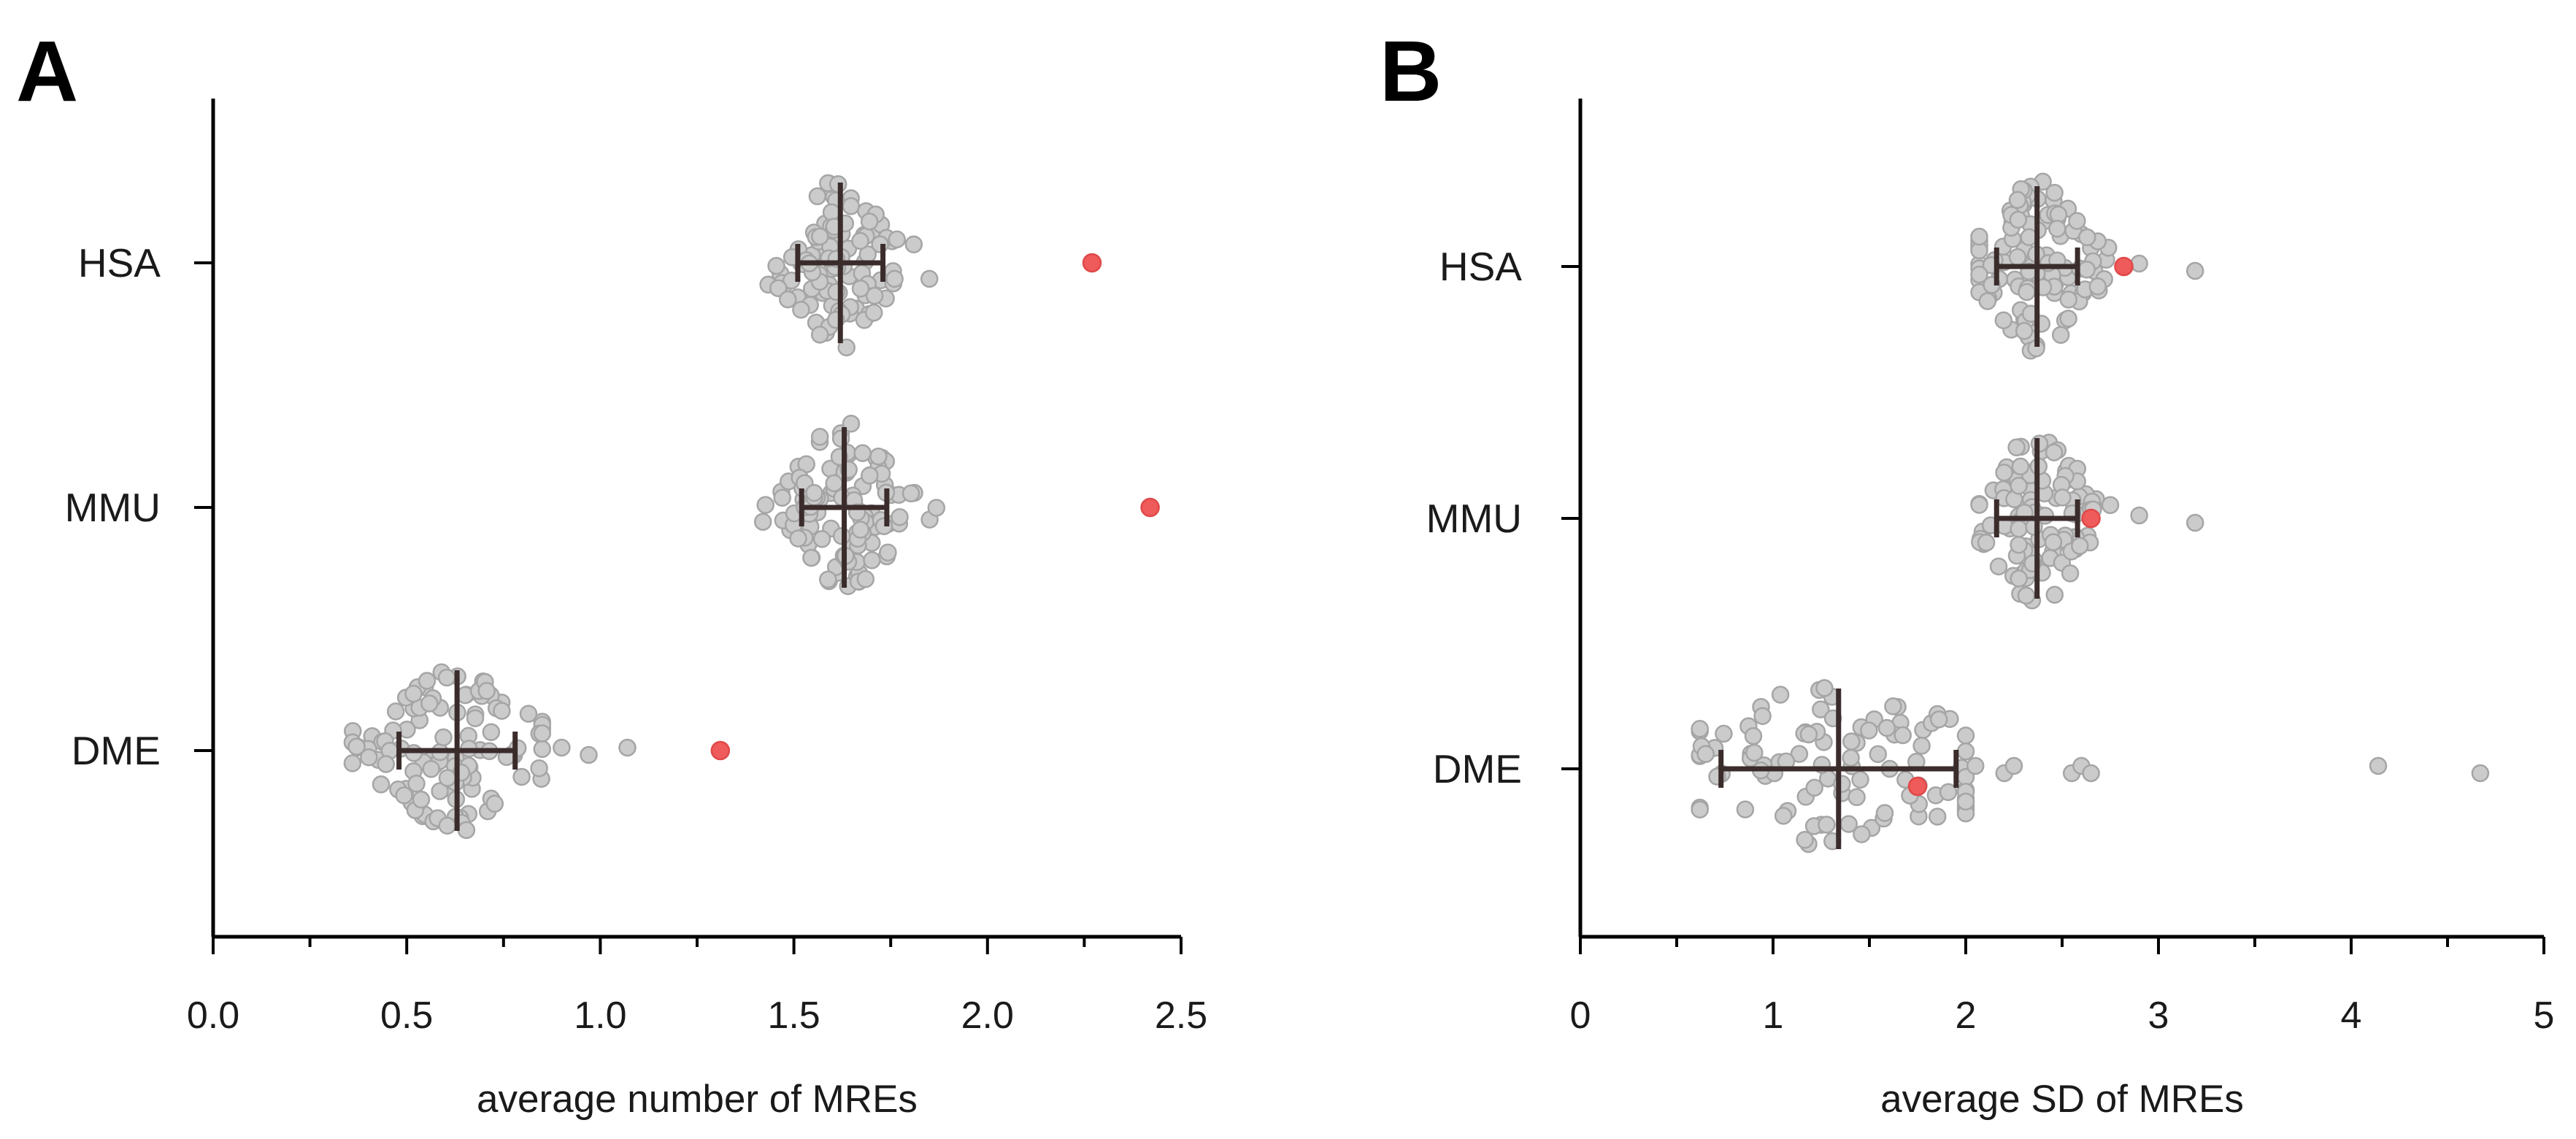 This screenshot has width=2576, height=1139. Describe the element at coordinates (1966, 1015) in the screenshot. I see `x-tick-label: 2` at that location.